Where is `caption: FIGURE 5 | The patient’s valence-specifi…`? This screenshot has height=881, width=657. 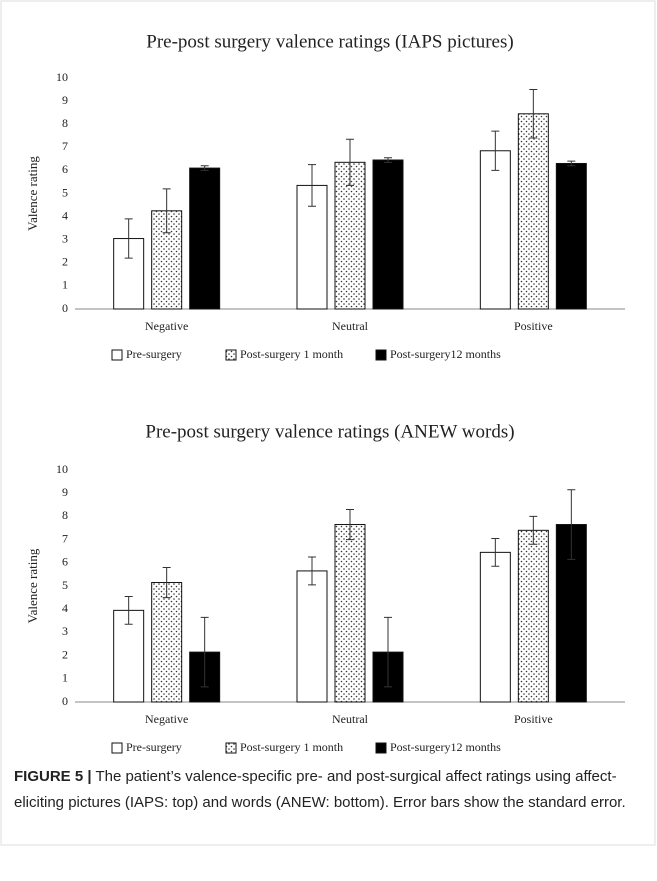
caption: FIGURE 5 | The patient’s valence-specifi… is located at coordinates (329, 790).